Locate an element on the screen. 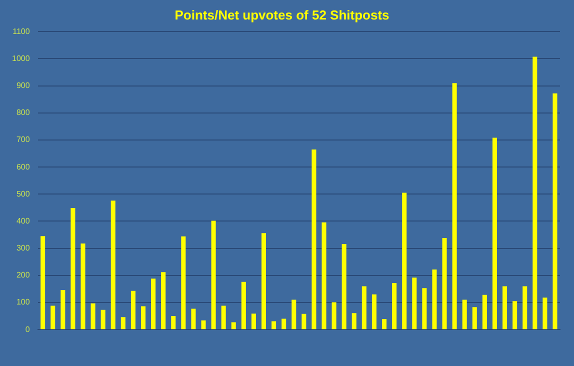 The image size is (574, 366). y-tick-label: 300 is located at coordinates (23, 248).